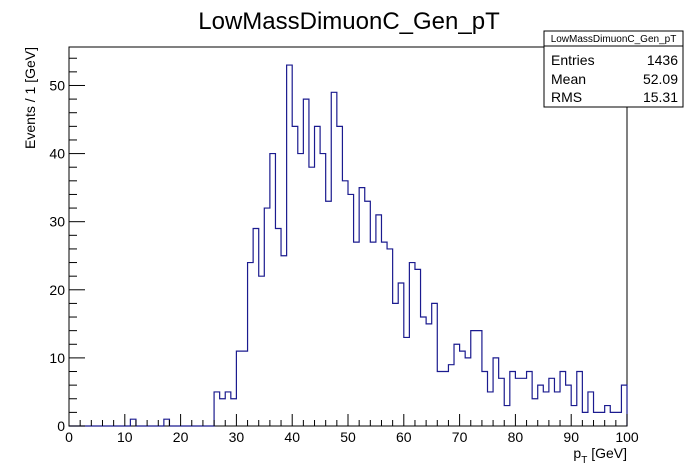 The width and height of the screenshot is (698, 474). I want to click on stats-entries-value: 1436, so click(662, 60).